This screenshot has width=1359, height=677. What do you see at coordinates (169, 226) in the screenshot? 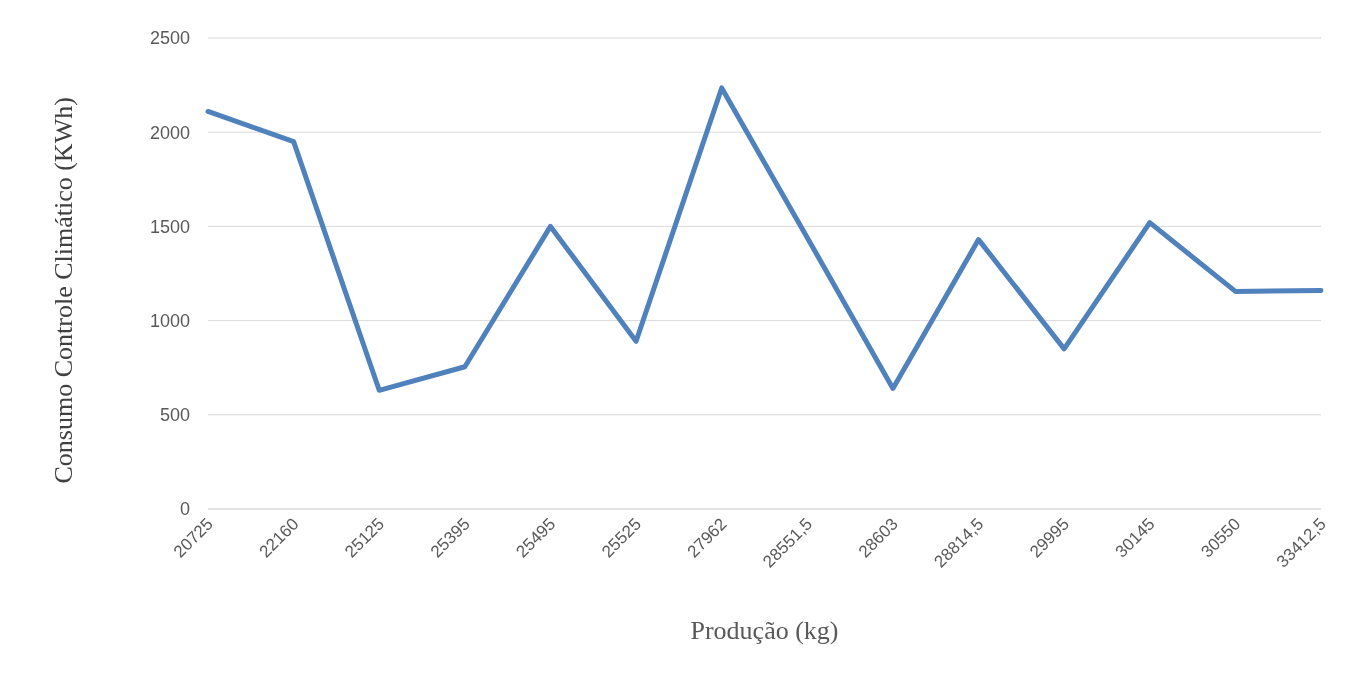
I see `y-tick-label: 1500` at bounding box center [169, 226].